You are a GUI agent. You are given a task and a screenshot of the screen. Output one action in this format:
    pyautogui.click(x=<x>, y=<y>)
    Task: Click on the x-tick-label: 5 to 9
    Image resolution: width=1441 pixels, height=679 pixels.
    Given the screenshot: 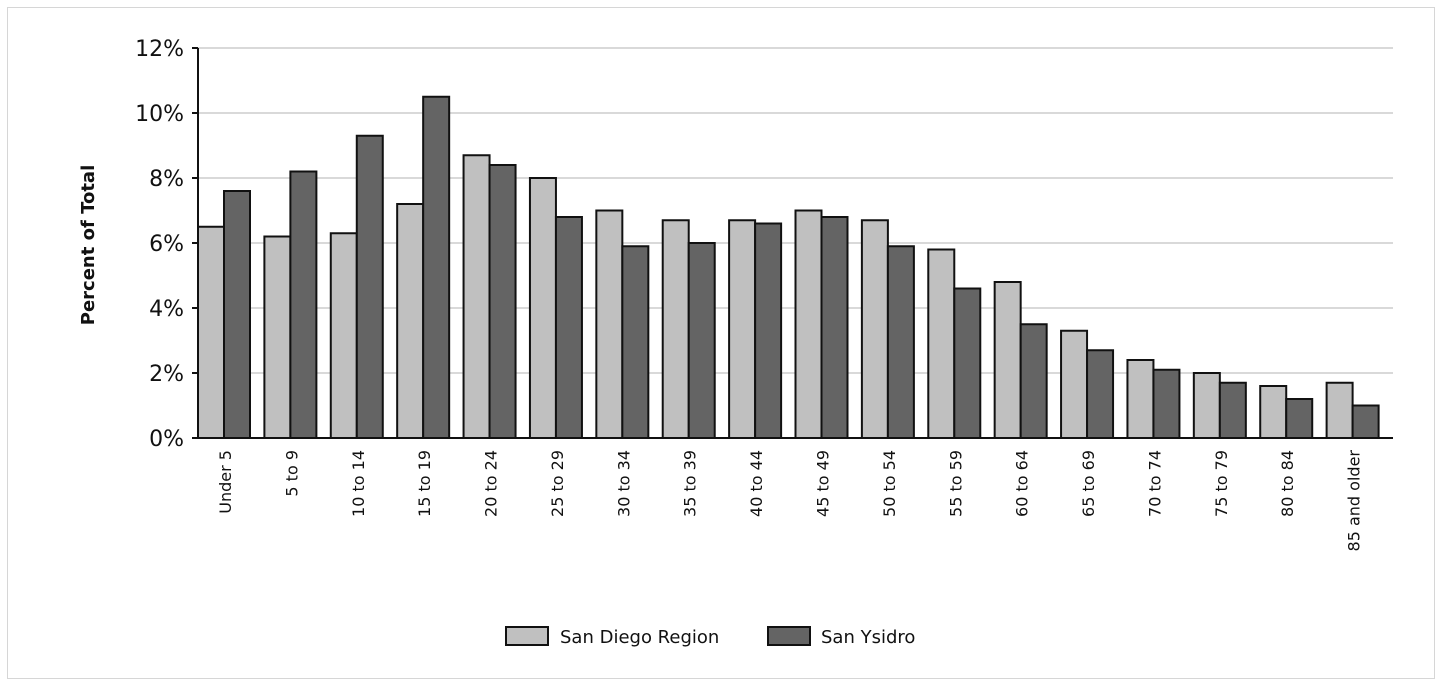 What is the action you would take?
    pyautogui.click(x=291, y=473)
    